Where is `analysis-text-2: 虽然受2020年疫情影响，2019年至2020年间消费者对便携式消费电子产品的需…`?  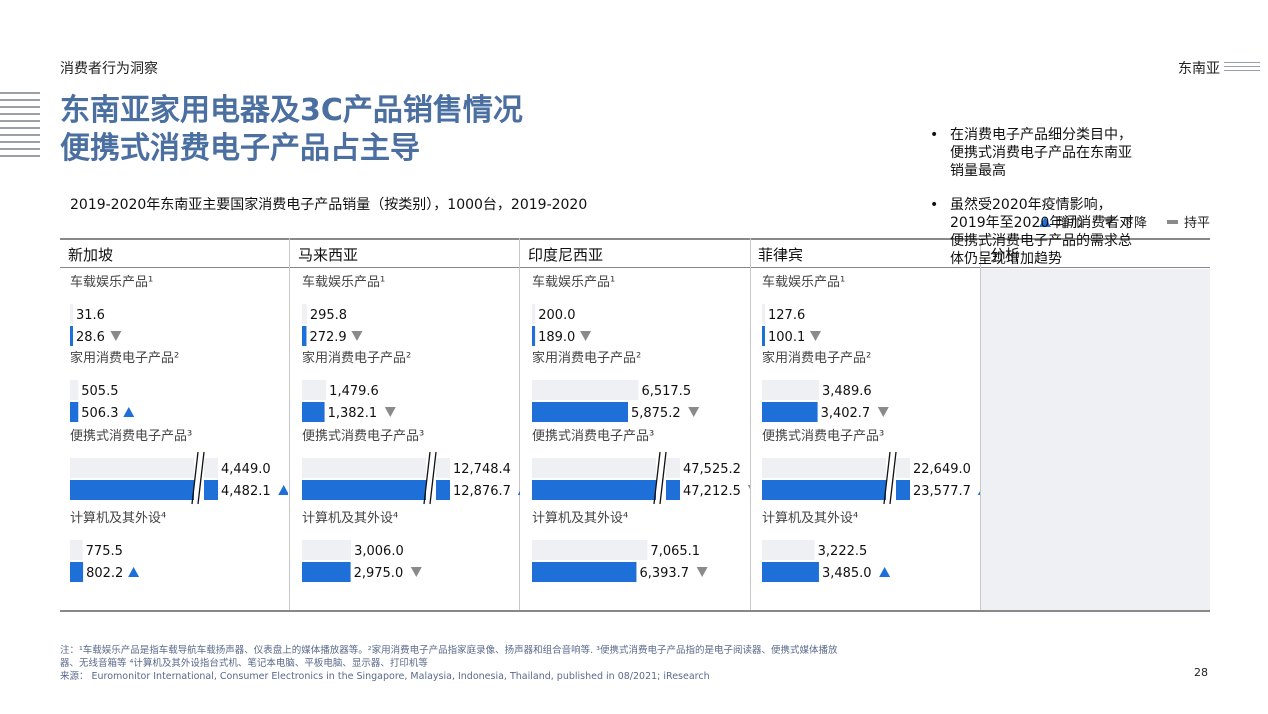
analysis-text-2: 虽然受2020年疫情影响，2019年至2020年间消费者对便携式消费电子产品的需… is located at coordinates (1042, 232).